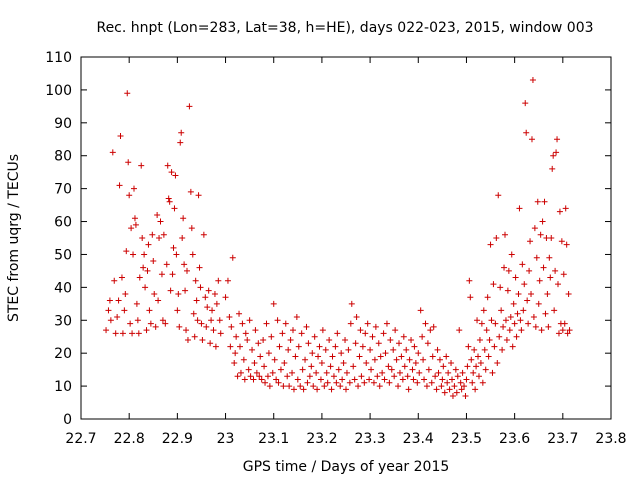 This screenshot has height=480, width=640. Describe the element at coordinates (610, 439) in the screenshot. I see `x-tick-label: 23.8` at that location.